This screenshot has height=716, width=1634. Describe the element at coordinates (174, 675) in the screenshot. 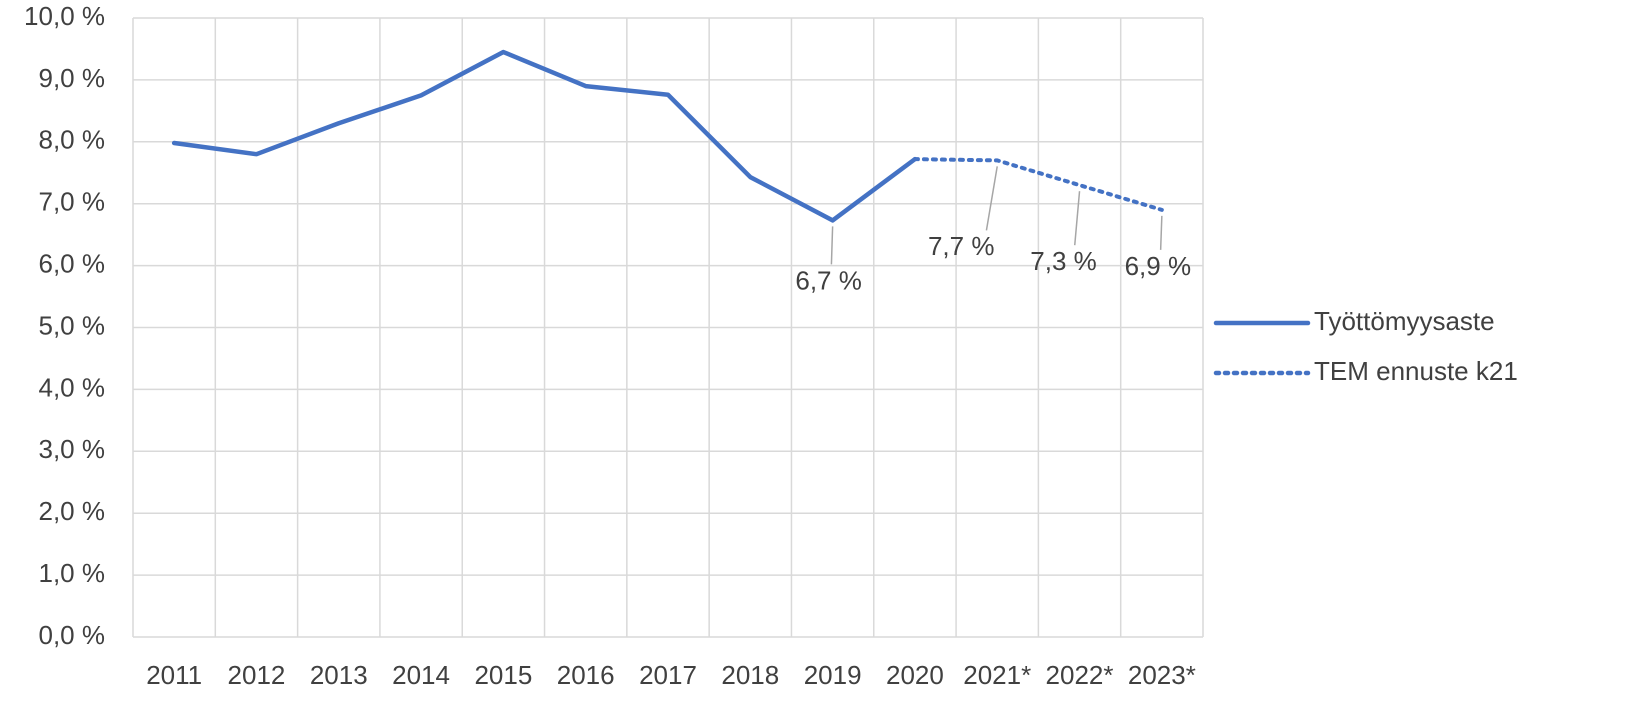

I see `x-tick-label: 2011` at that location.